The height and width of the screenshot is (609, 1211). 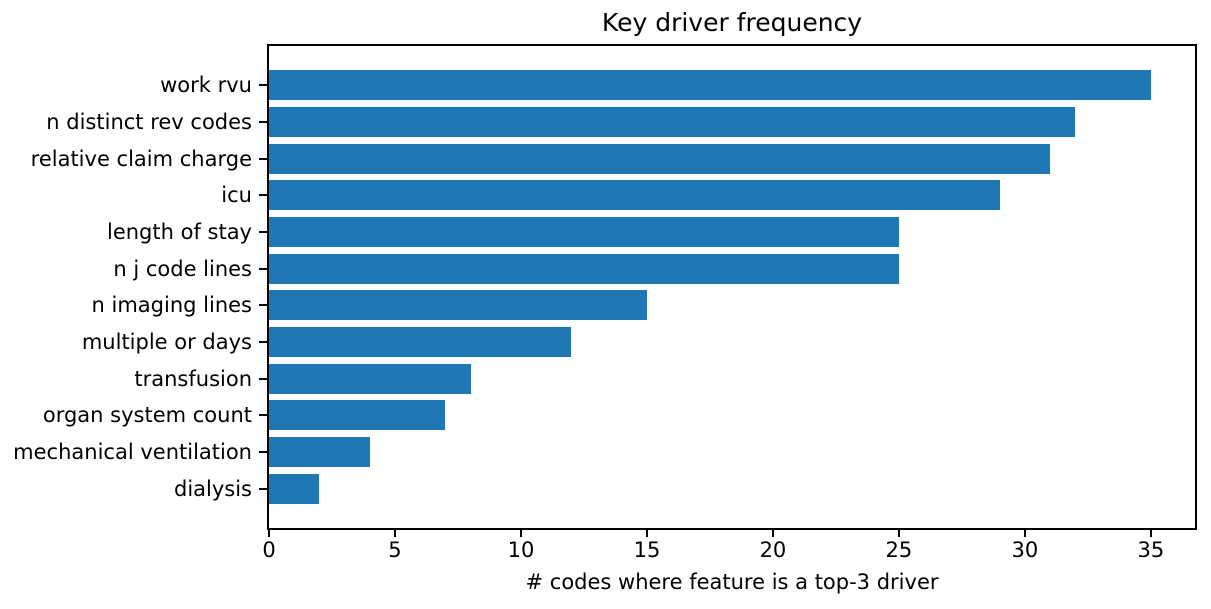 I want to click on y-tick-label: n j code lines, so click(x=182, y=268).